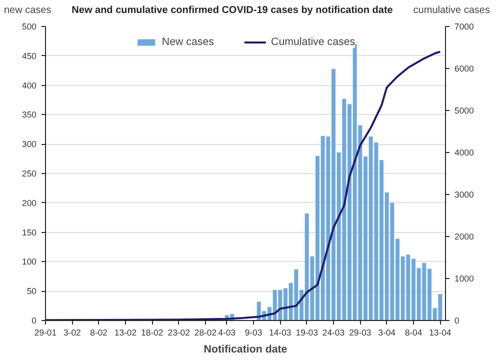 The width and height of the screenshot is (500, 362). What do you see at coordinates (31, 291) in the screenshot?
I see `y-tick-label: 50` at bounding box center [31, 291].